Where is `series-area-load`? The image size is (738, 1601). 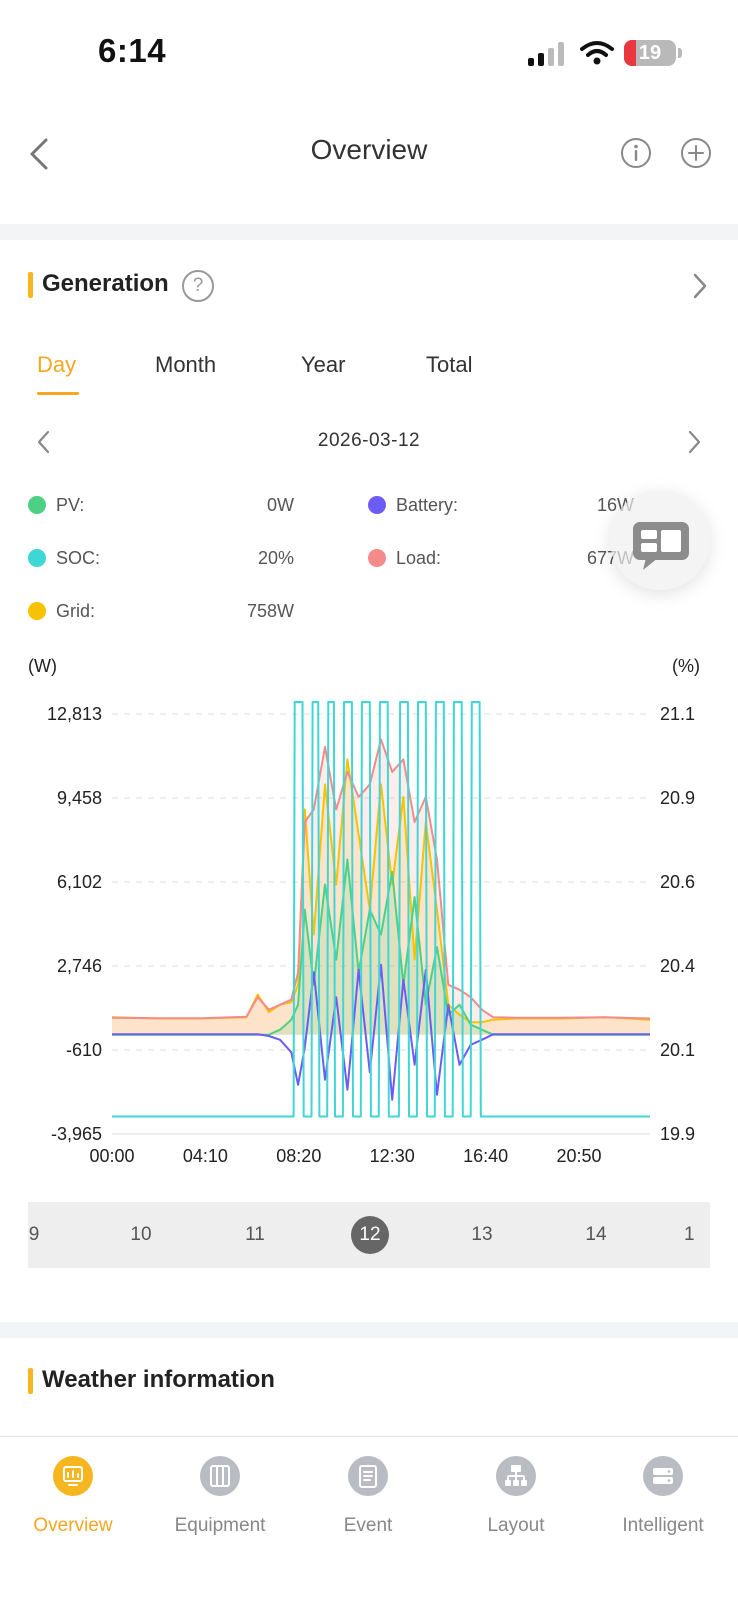
series-area-load is located at coordinates (381, 887).